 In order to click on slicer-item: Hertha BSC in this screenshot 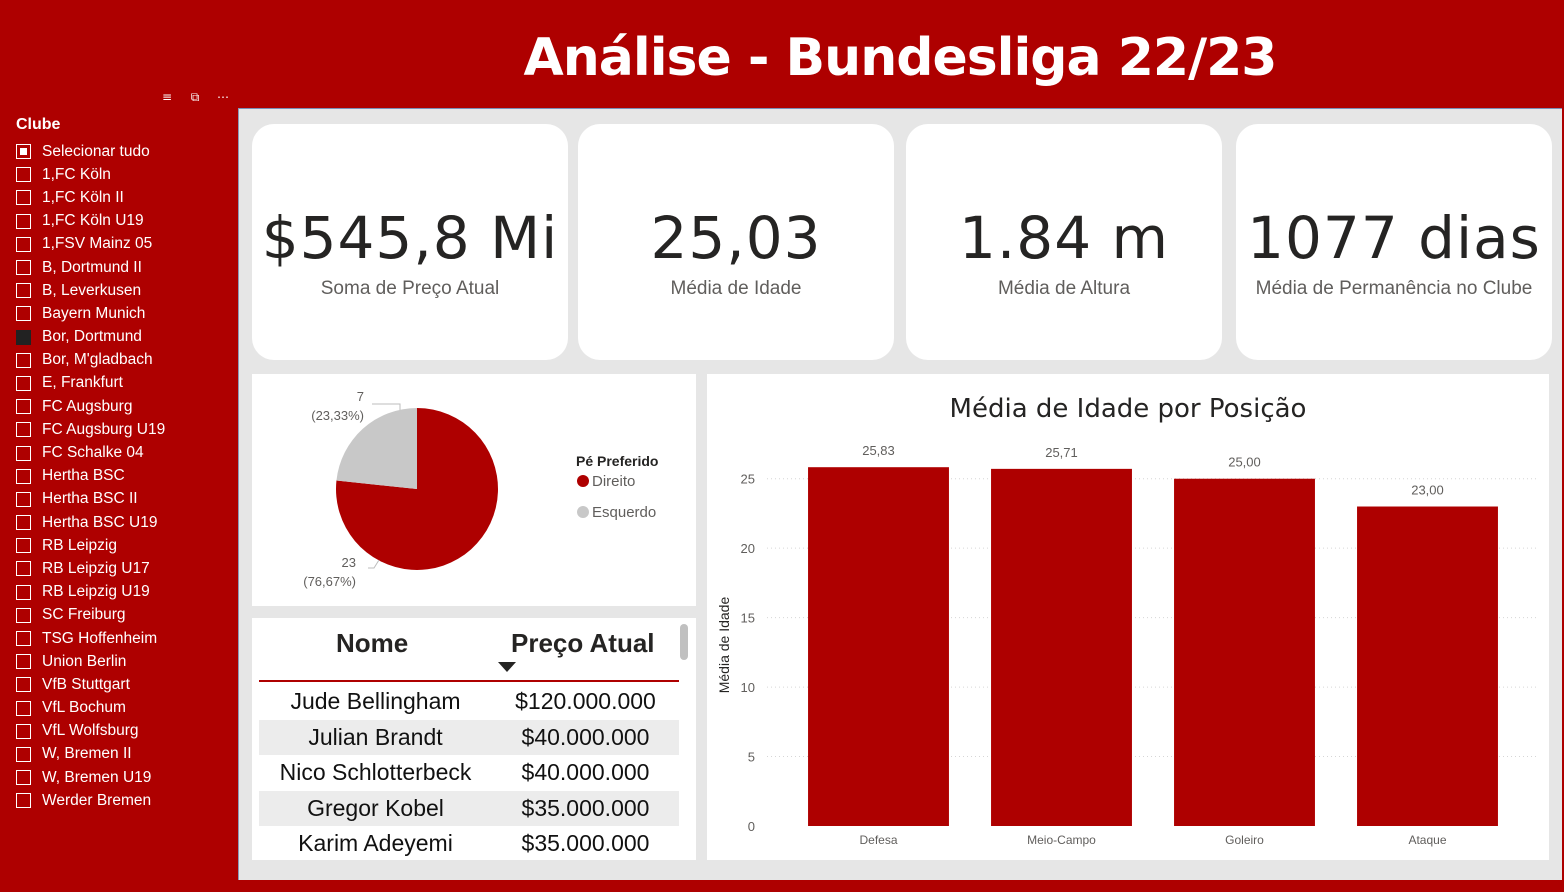, I will do `click(121, 476)`.